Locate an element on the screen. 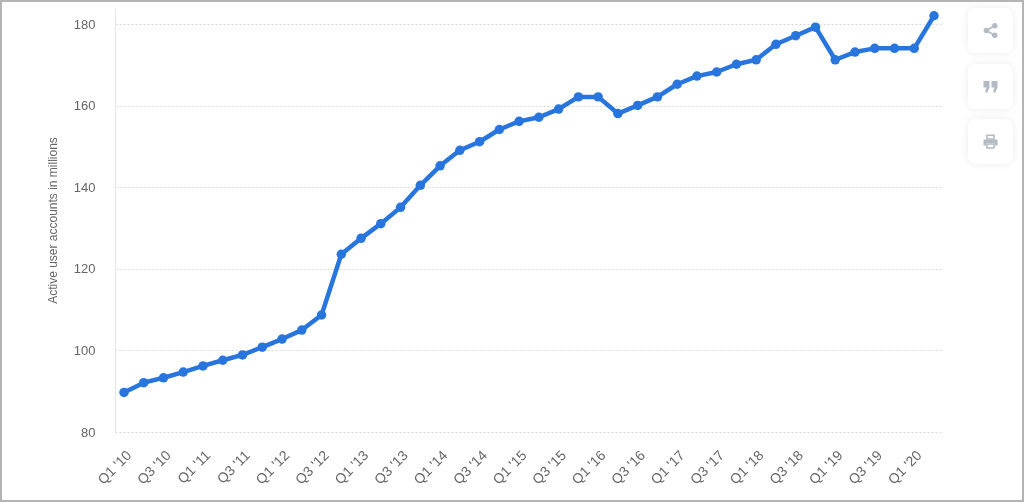  y-tick-label: 140 is located at coordinates (84, 187).